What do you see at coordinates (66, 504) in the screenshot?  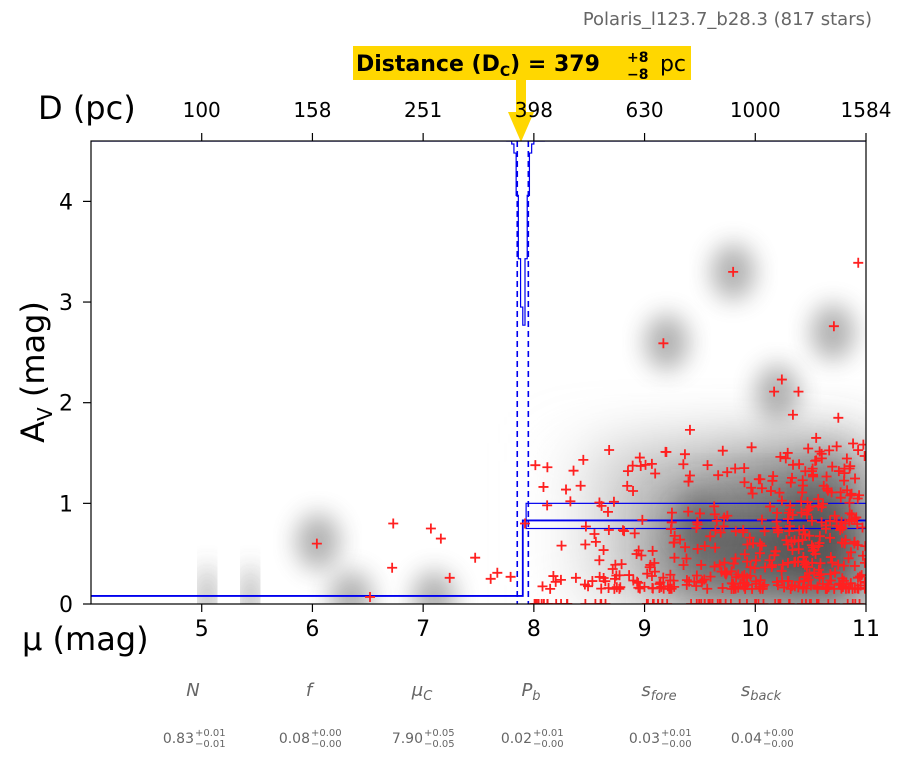 I see `y-tick-label: 1` at bounding box center [66, 504].